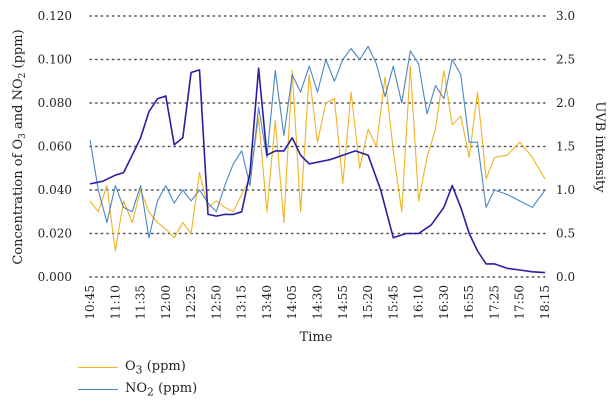 The width and height of the screenshot is (611, 416). What do you see at coordinates (98, 367) in the screenshot?
I see `legend-swatch-o3` at bounding box center [98, 367].